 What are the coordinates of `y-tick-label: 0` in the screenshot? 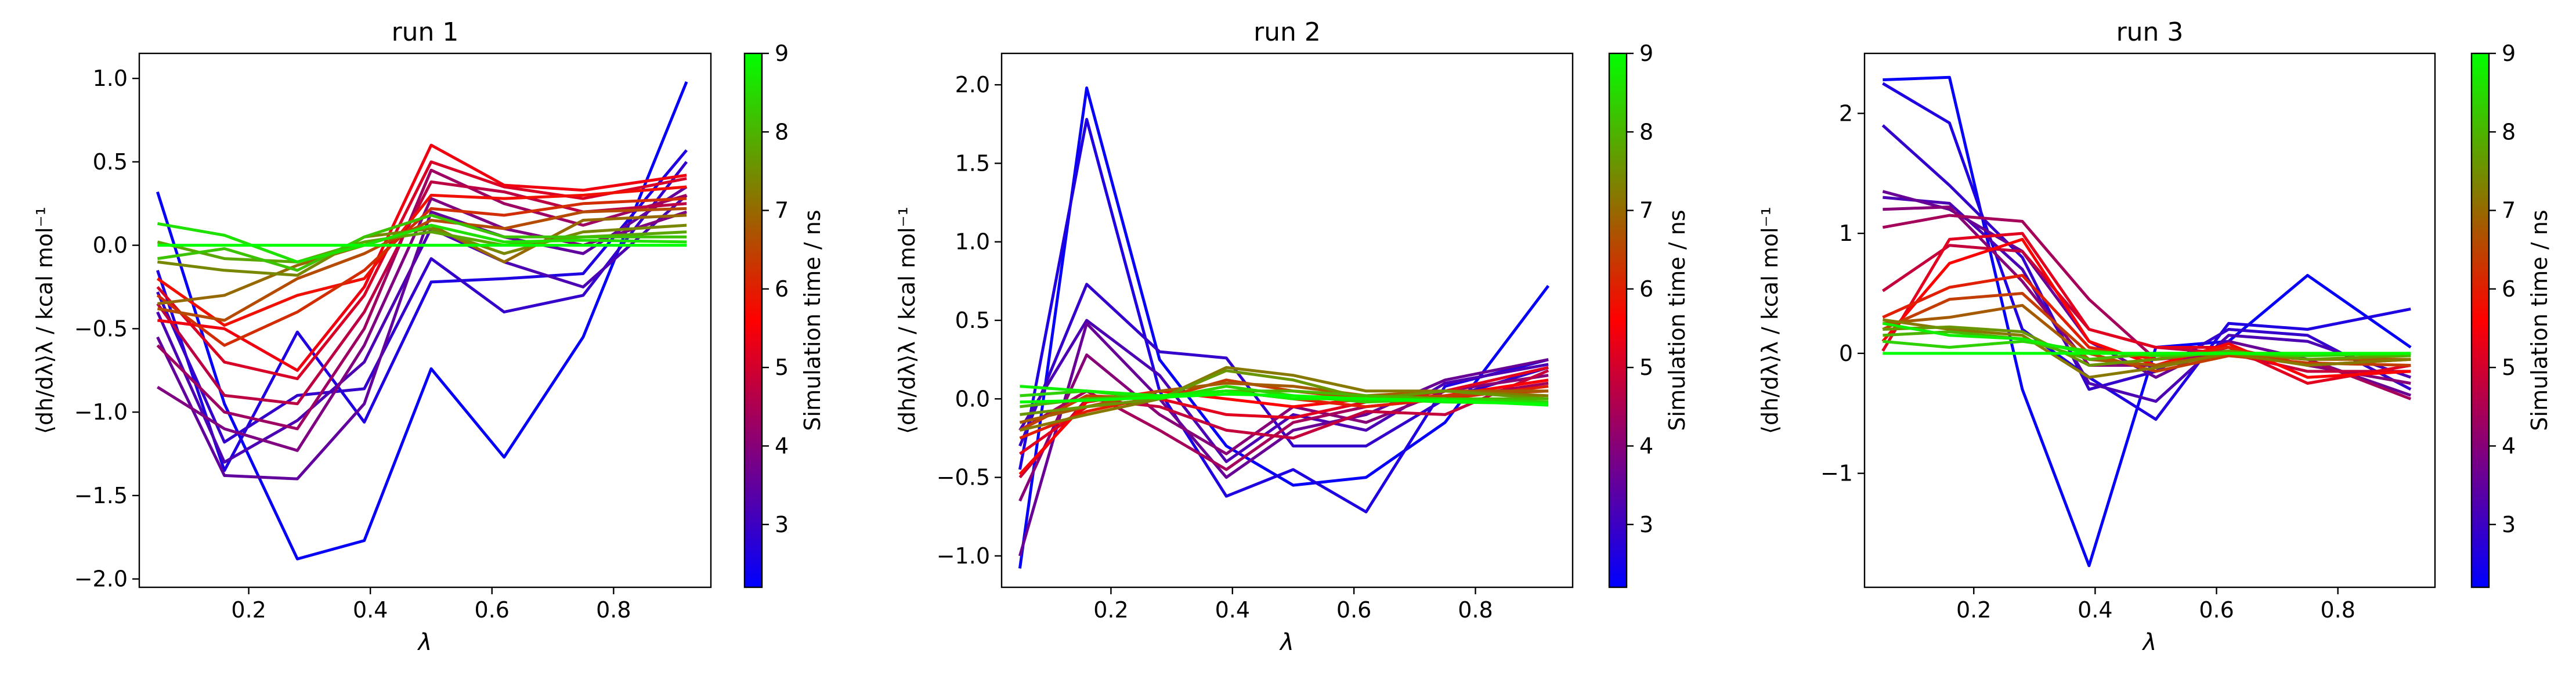 It's located at (1846, 354).